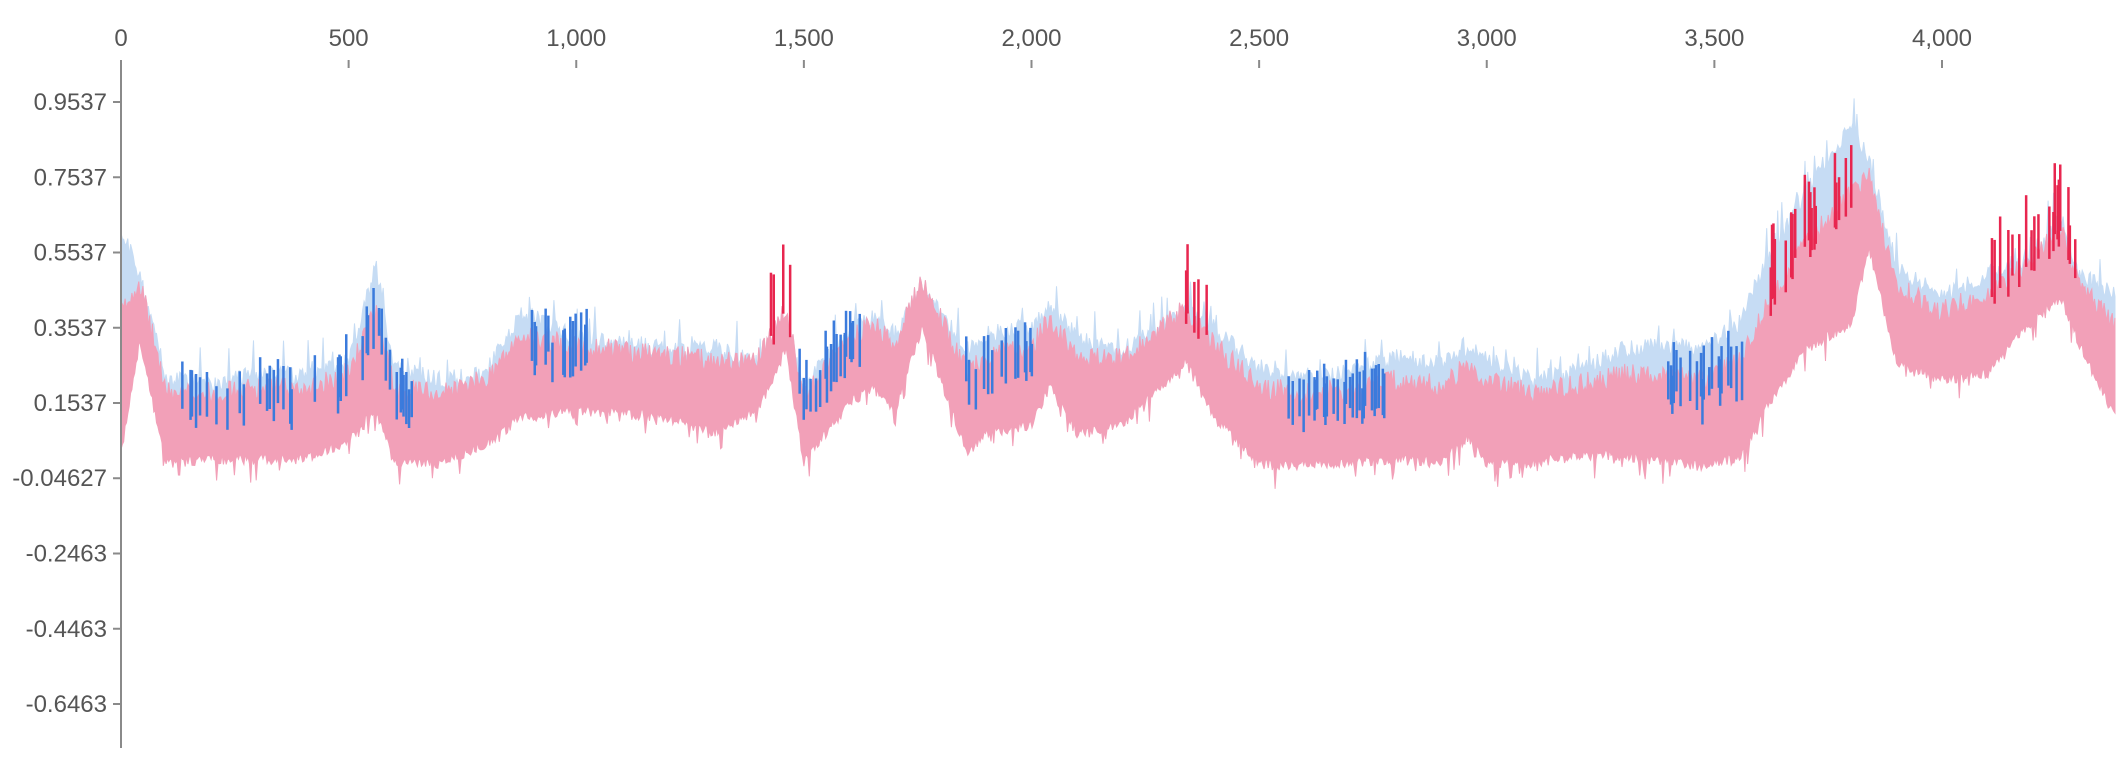 This screenshot has height=758, width=2122. What do you see at coordinates (576, 38) in the screenshot?
I see `x-tick-label: 1,000` at bounding box center [576, 38].